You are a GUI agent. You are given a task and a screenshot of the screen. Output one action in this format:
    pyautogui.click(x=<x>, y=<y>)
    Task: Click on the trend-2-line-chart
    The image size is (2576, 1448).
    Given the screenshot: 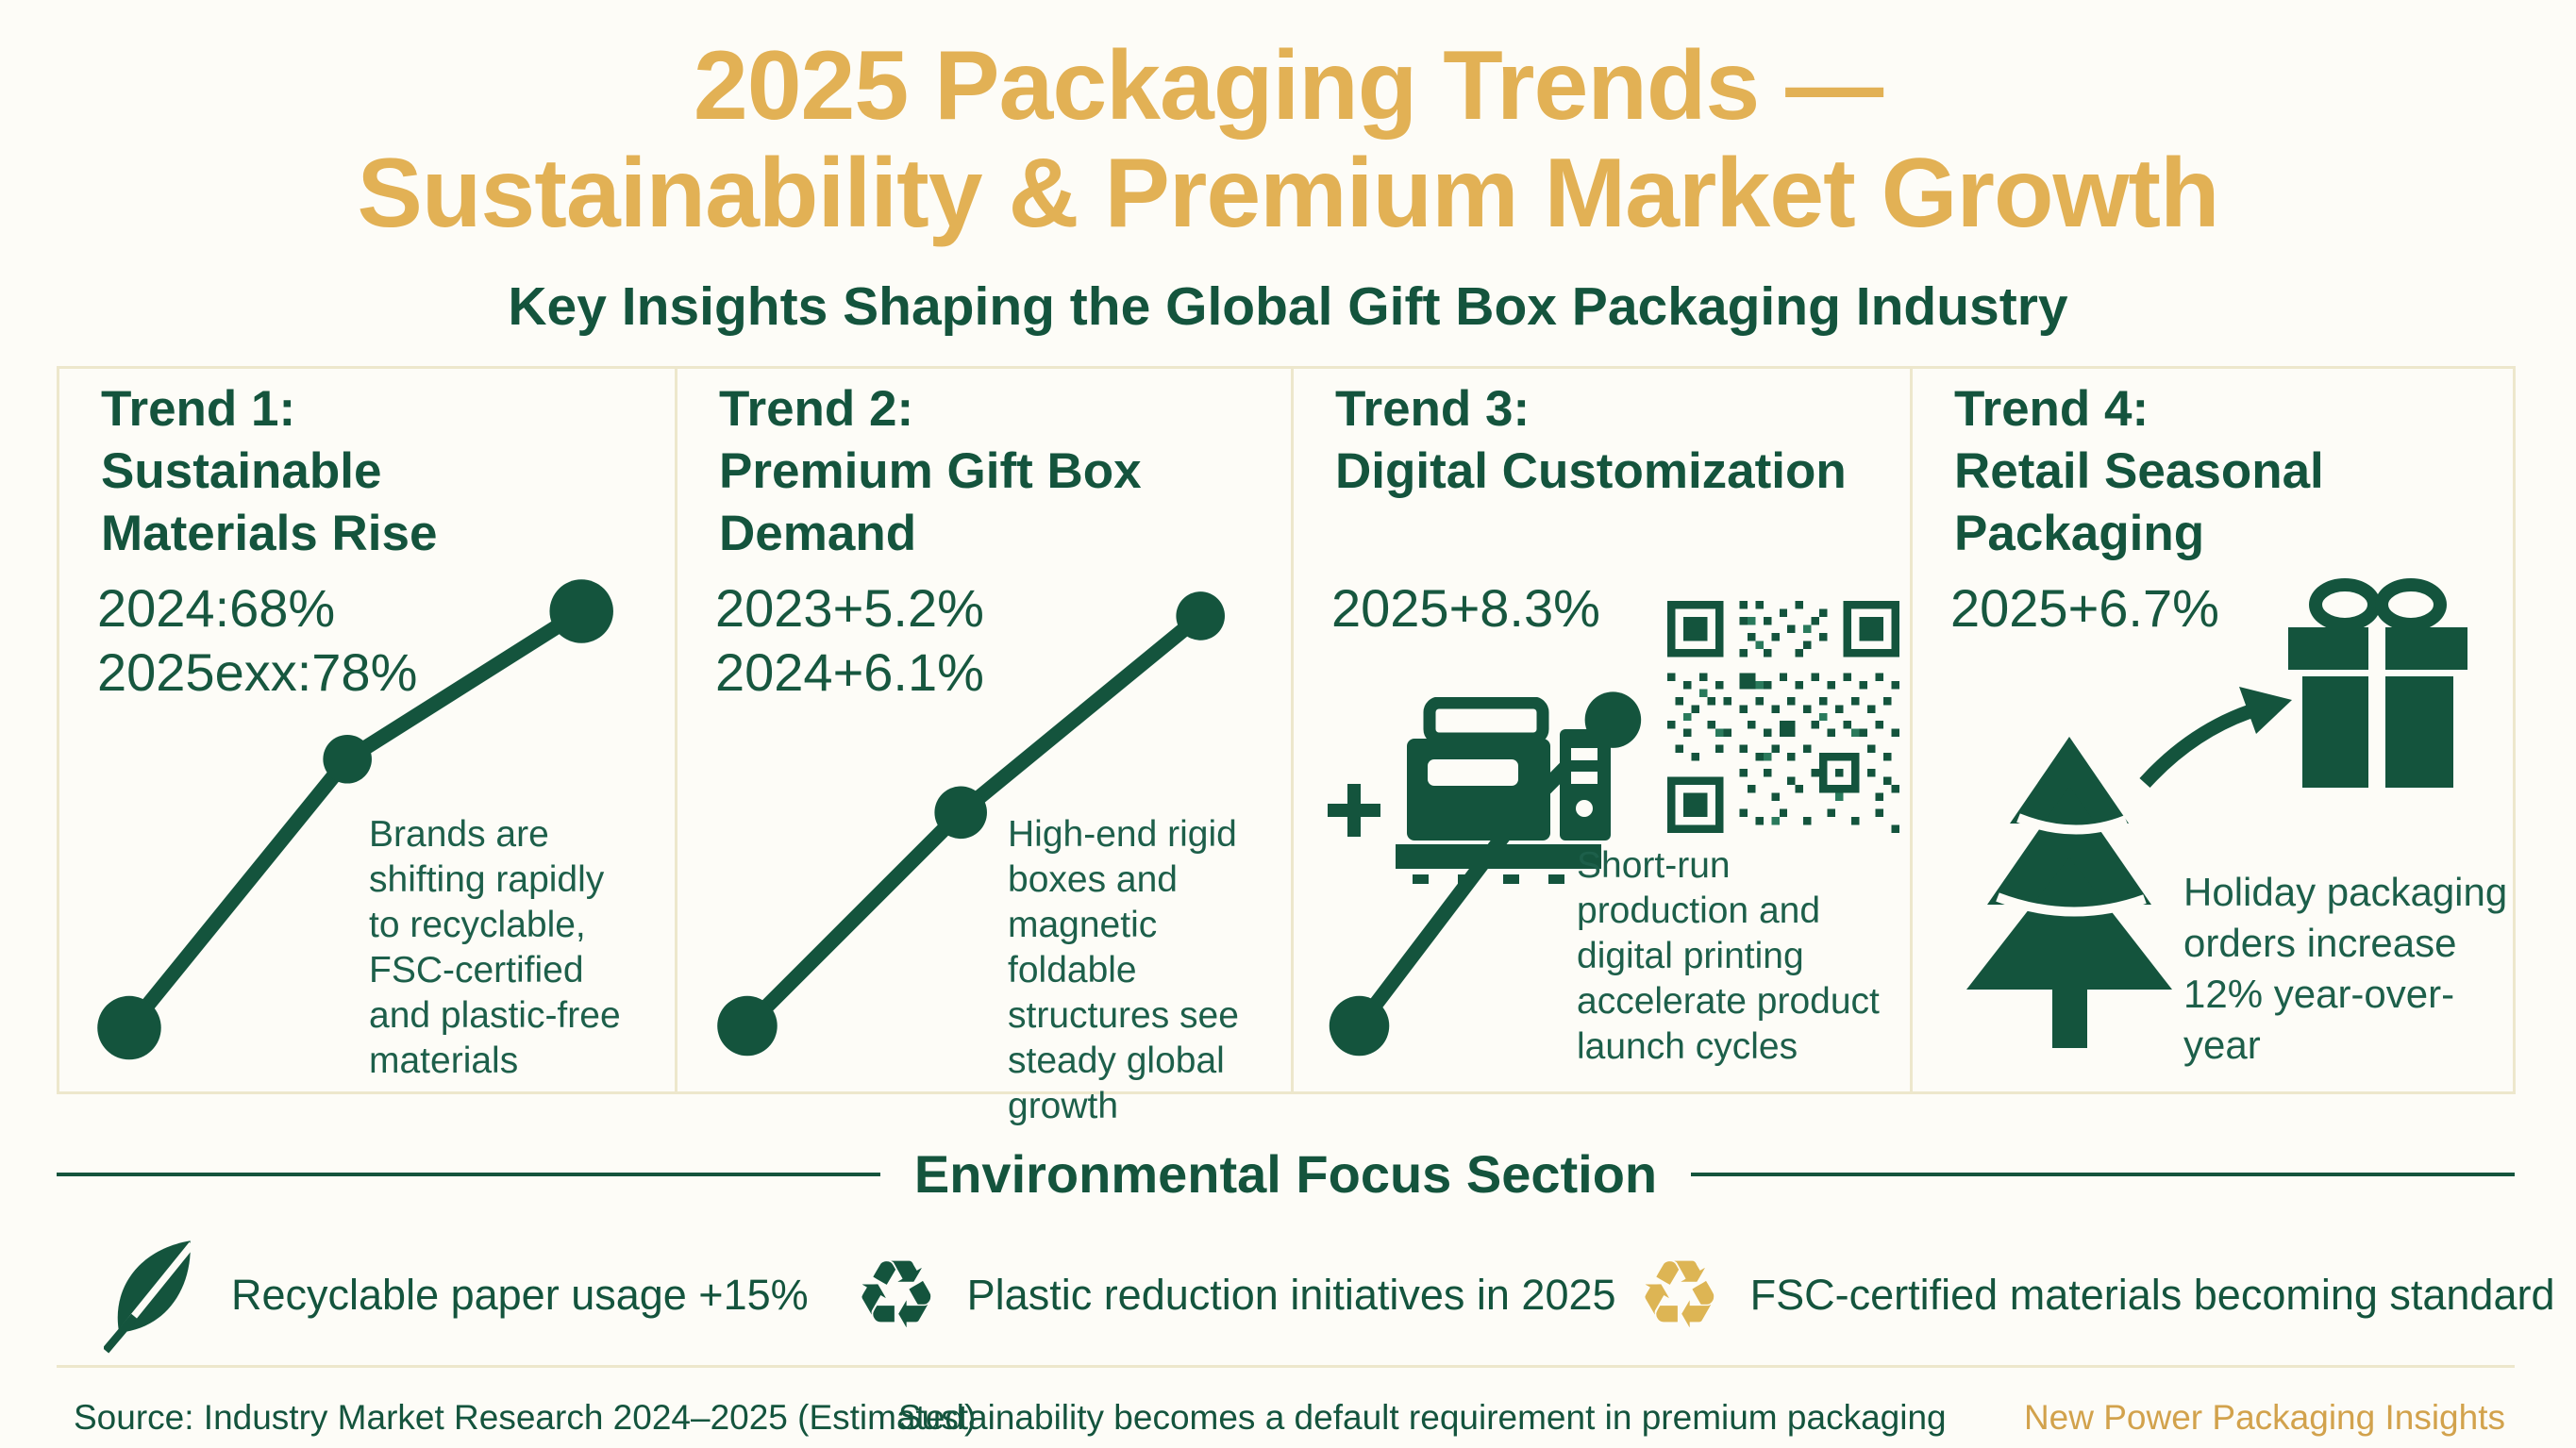 What is the action you would take?
    pyautogui.click(x=971, y=824)
    